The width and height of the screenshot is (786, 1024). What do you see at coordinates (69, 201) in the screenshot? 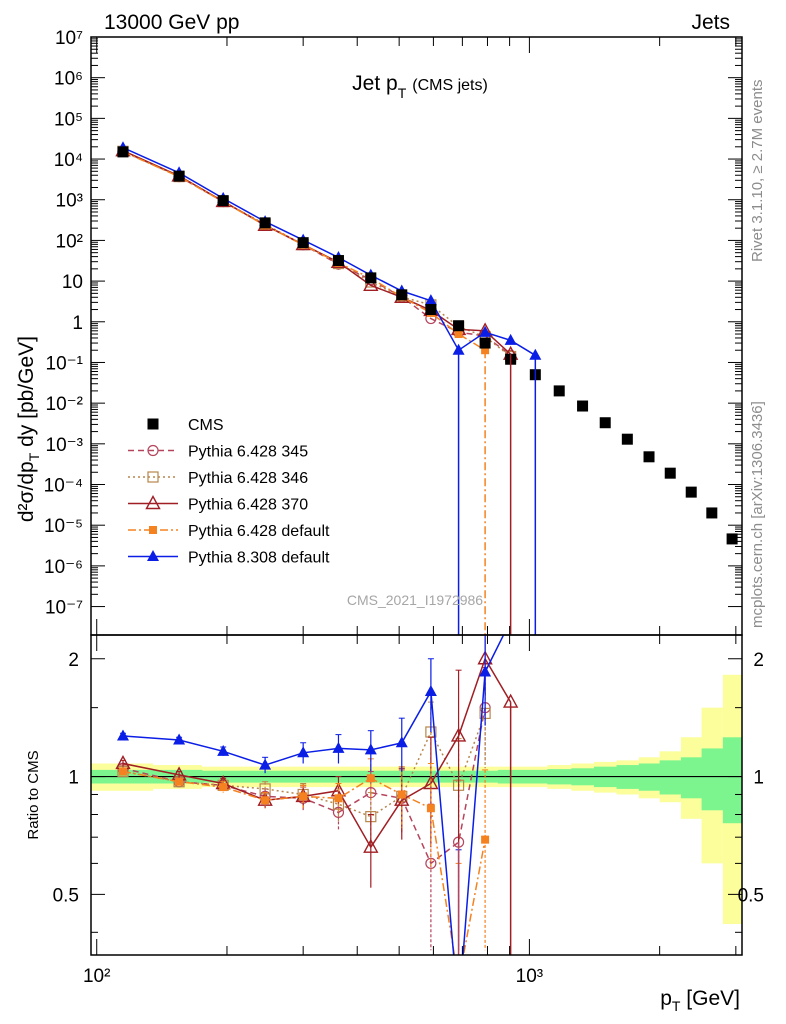
I see `y-tick-label: 10³` at bounding box center [69, 201].